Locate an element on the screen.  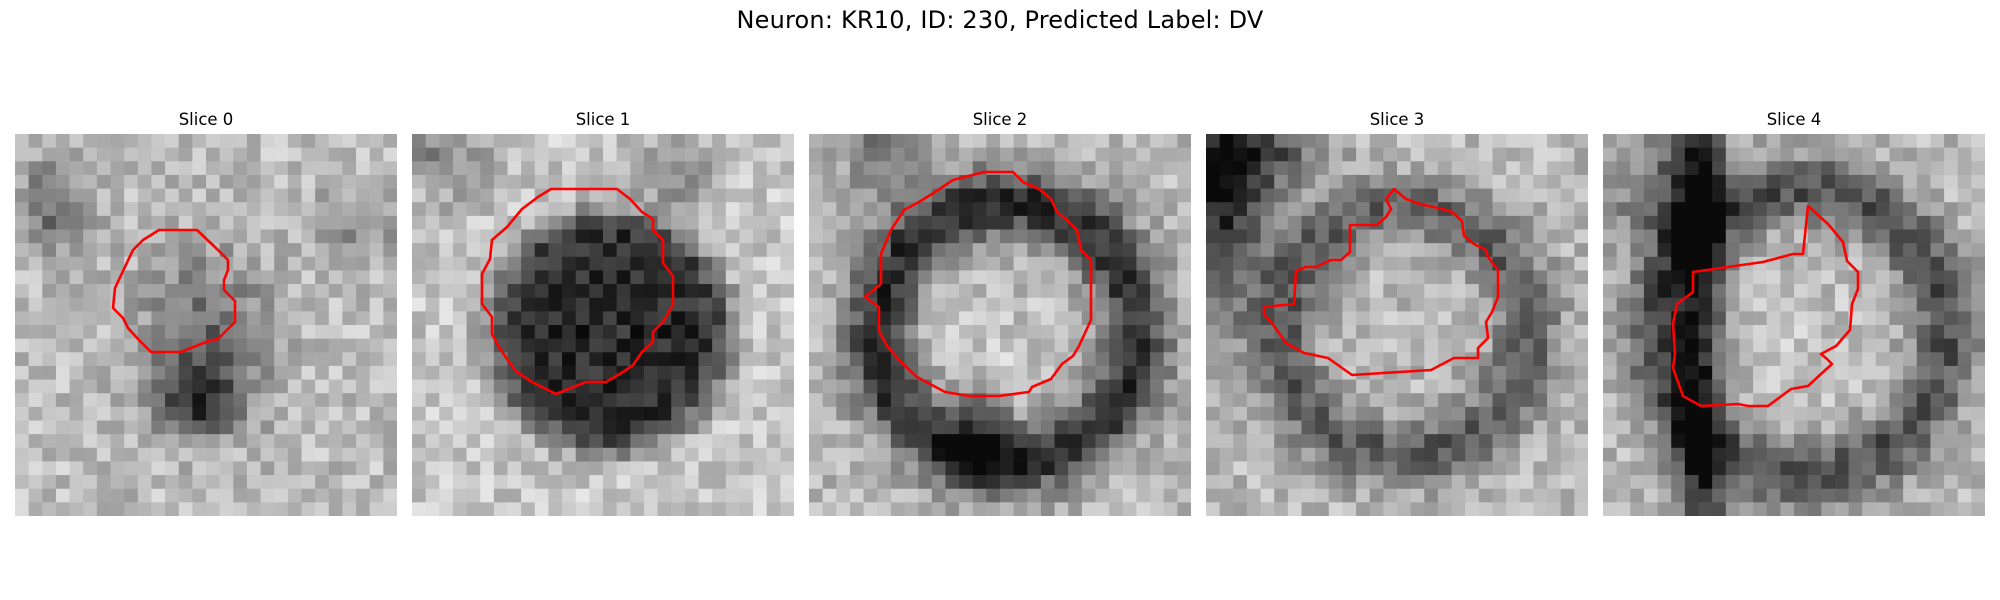
slice-title-1: Slice 1 is located at coordinates (603, 119).